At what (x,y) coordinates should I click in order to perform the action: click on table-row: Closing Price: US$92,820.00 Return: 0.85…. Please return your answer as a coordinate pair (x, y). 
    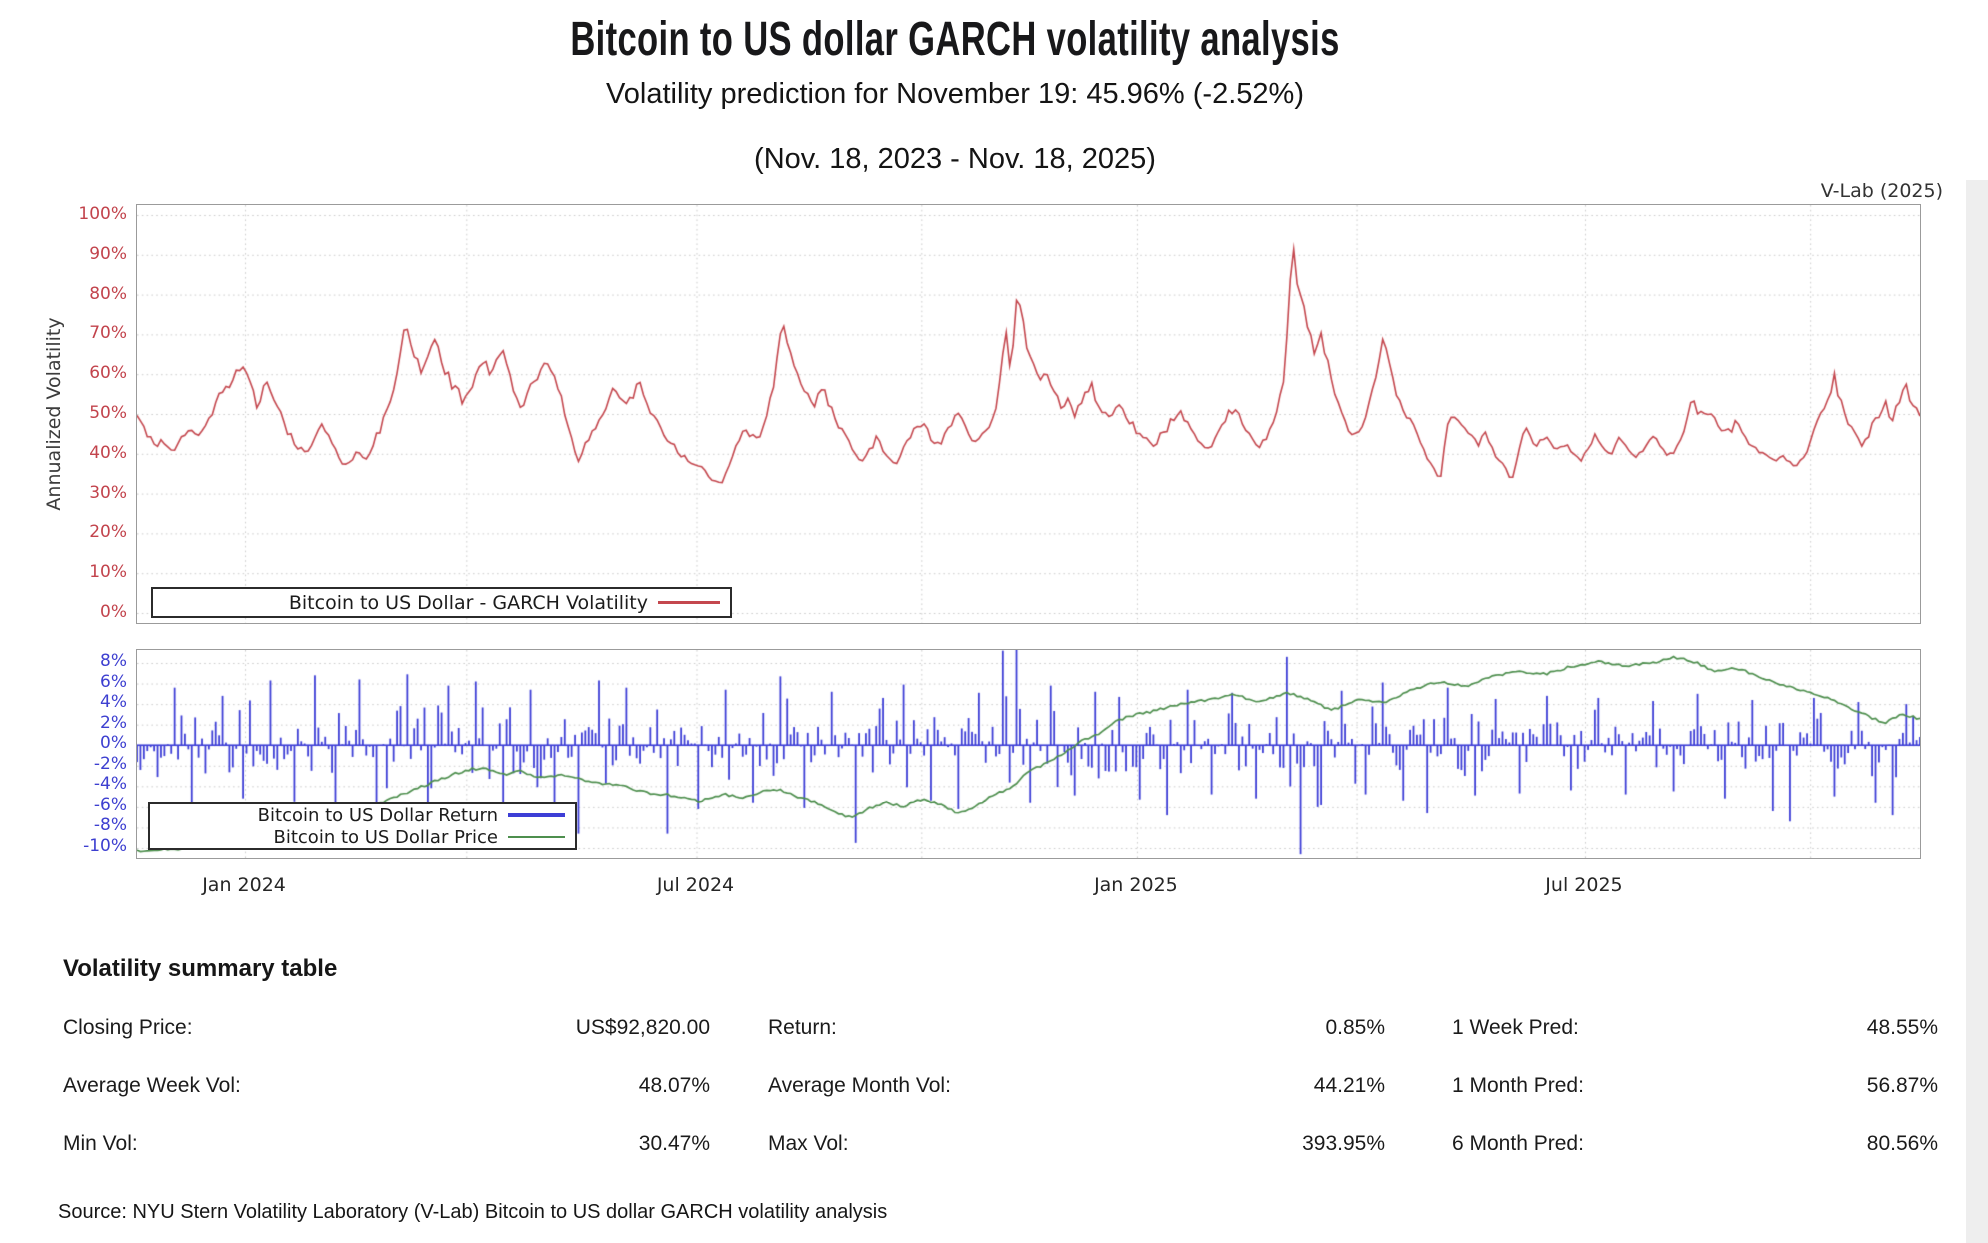
    Looking at the image, I should click on (994, 1031).